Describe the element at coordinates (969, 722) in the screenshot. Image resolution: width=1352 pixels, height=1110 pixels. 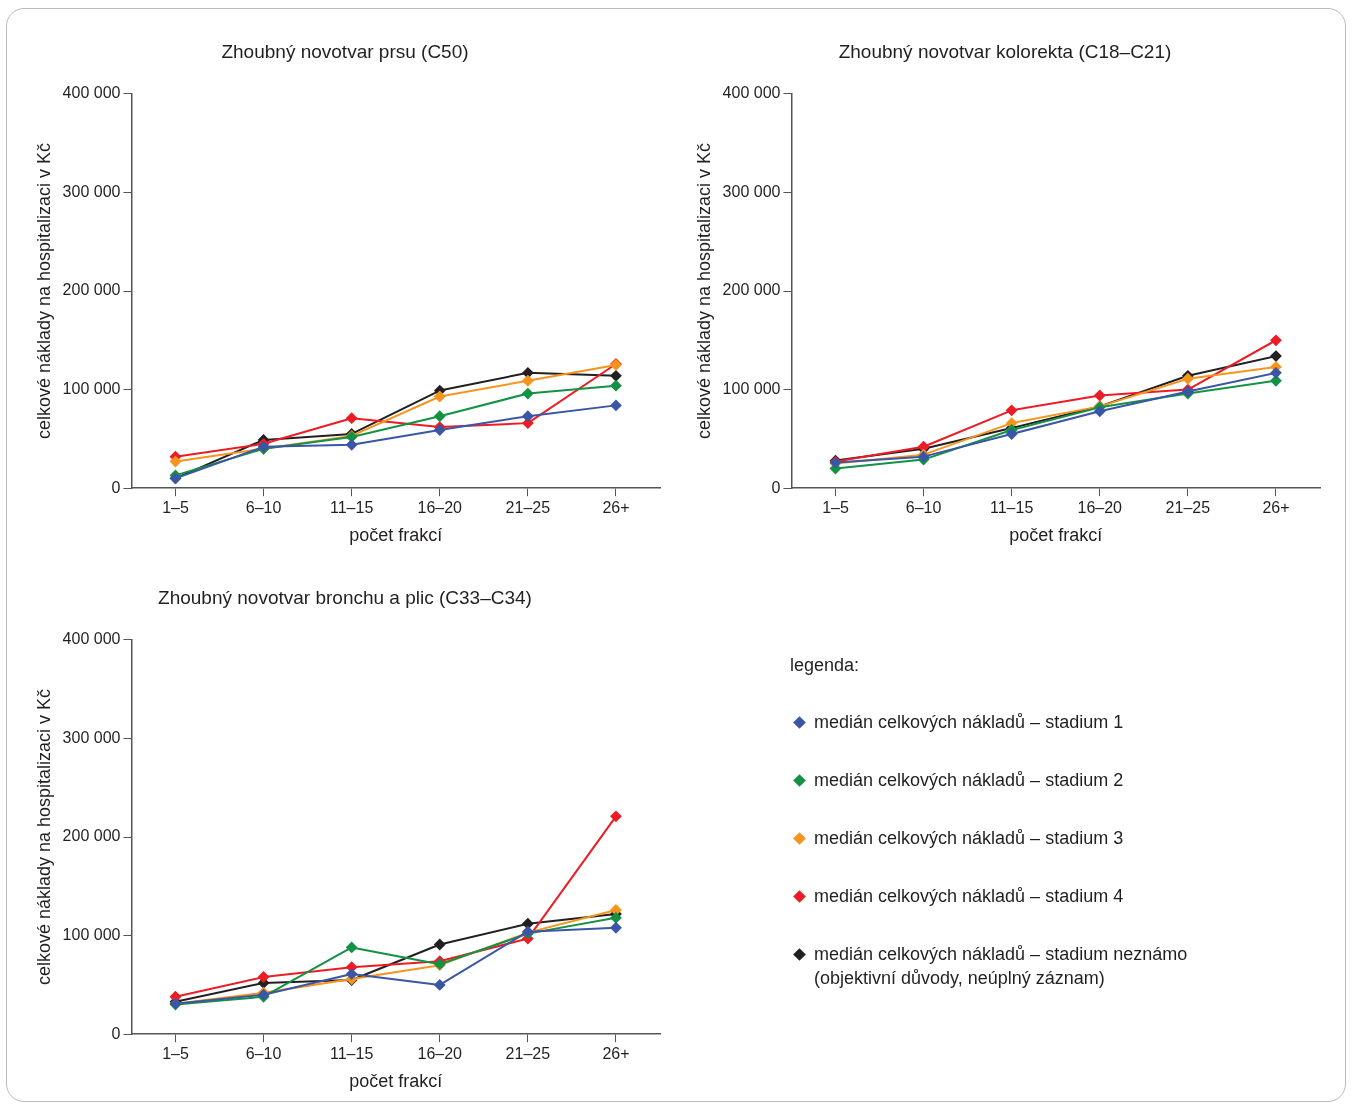
I see `legend-label: medián celkových nákladů – stadium 1` at that location.